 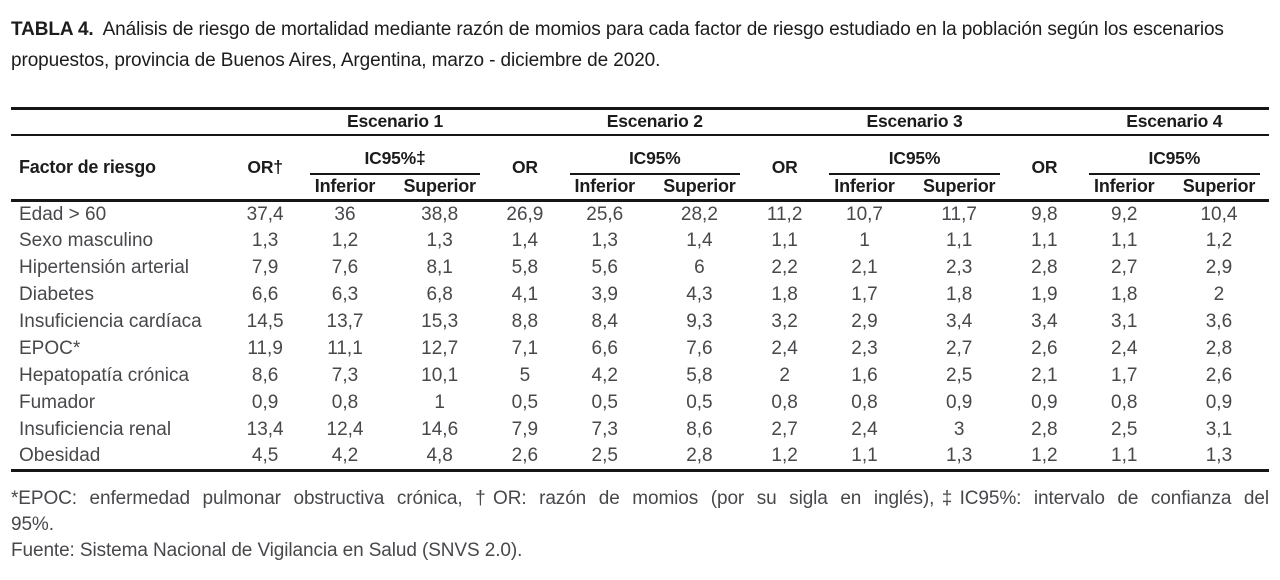 What do you see at coordinates (1124, 375) in the screenshot?
I see `value-cell: 1,7` at bounding box center [1124, 375].